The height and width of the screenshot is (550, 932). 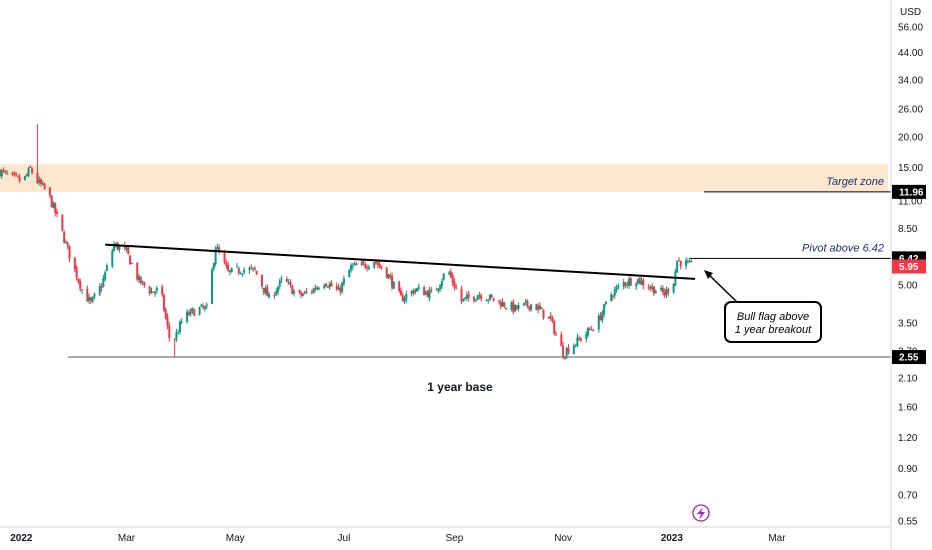 I want to click on y-tick-label: 26.00, so click(x=910, y=109).